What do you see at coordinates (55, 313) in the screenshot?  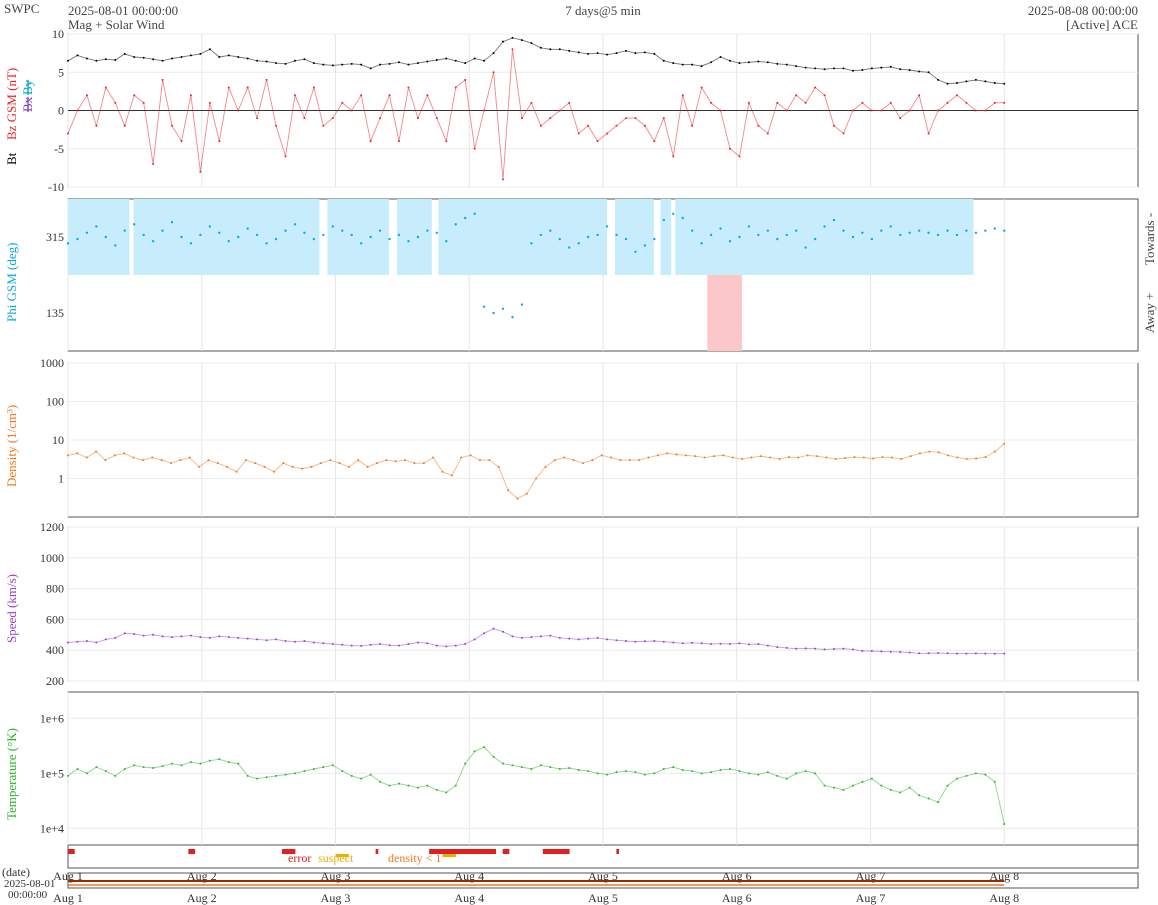 I see `y-tick-label: 135` at bounding box center [55, 313].